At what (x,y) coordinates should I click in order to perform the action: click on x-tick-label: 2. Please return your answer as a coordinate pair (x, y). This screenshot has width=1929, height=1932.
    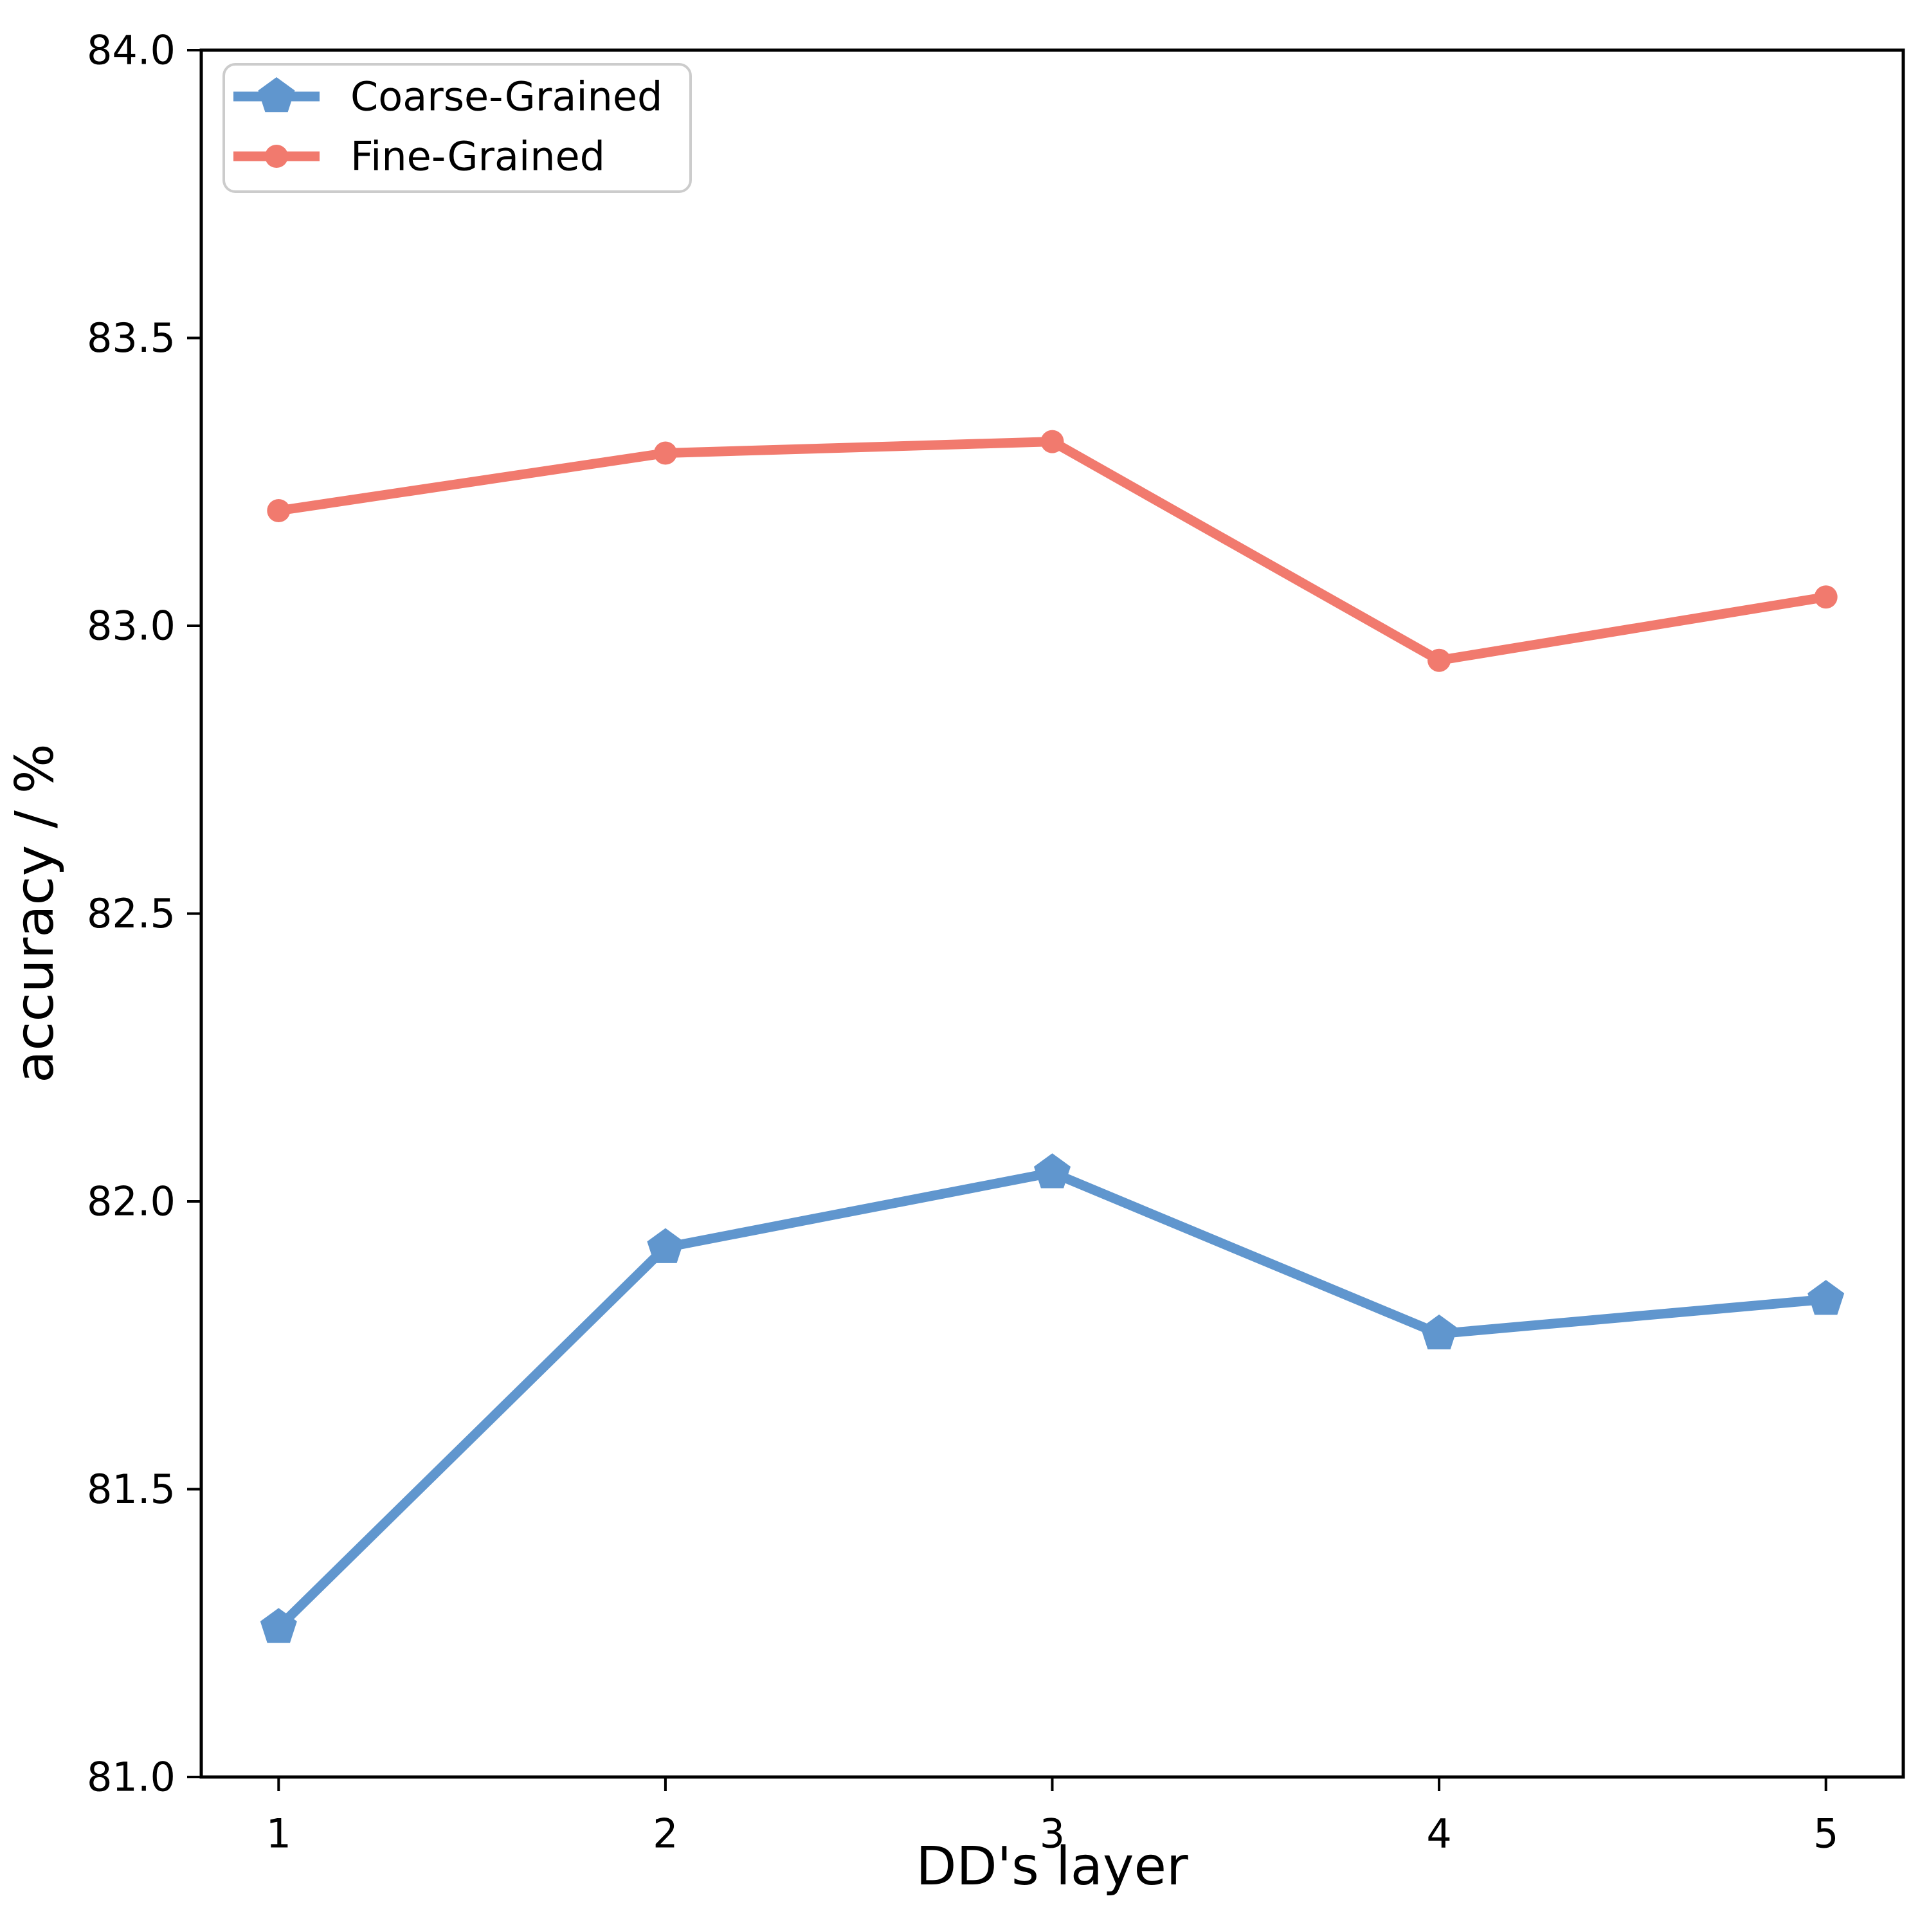
    Looking at the image, I should click on (665, 1834).